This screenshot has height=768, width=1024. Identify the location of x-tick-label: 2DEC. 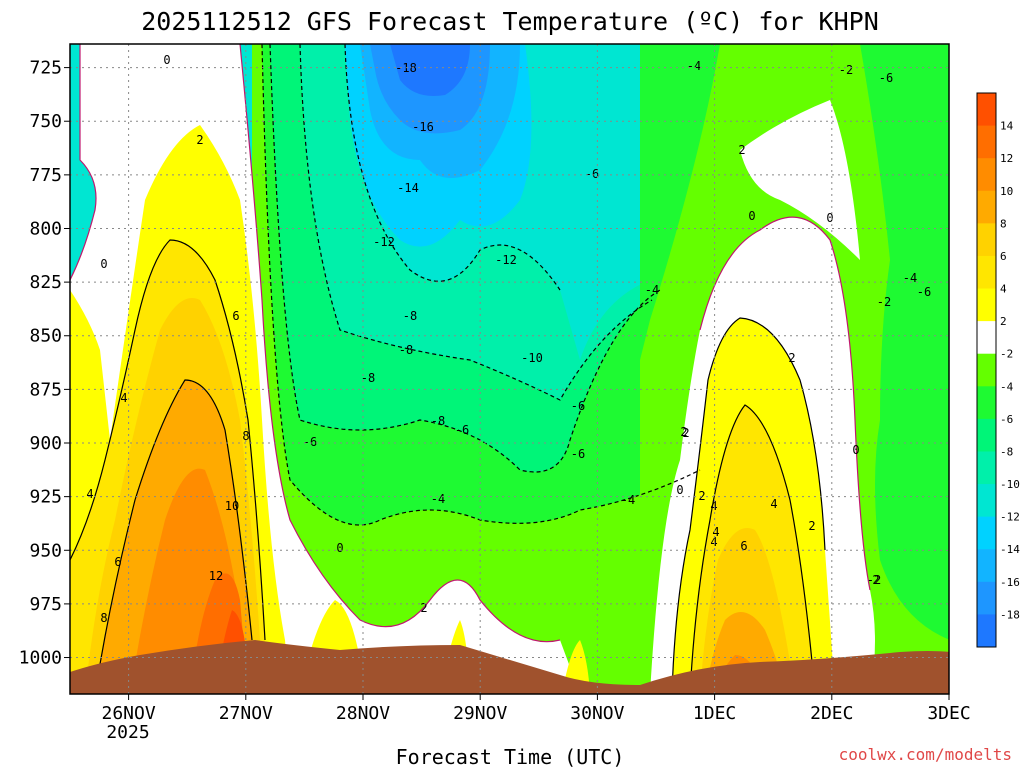
(831, 713).